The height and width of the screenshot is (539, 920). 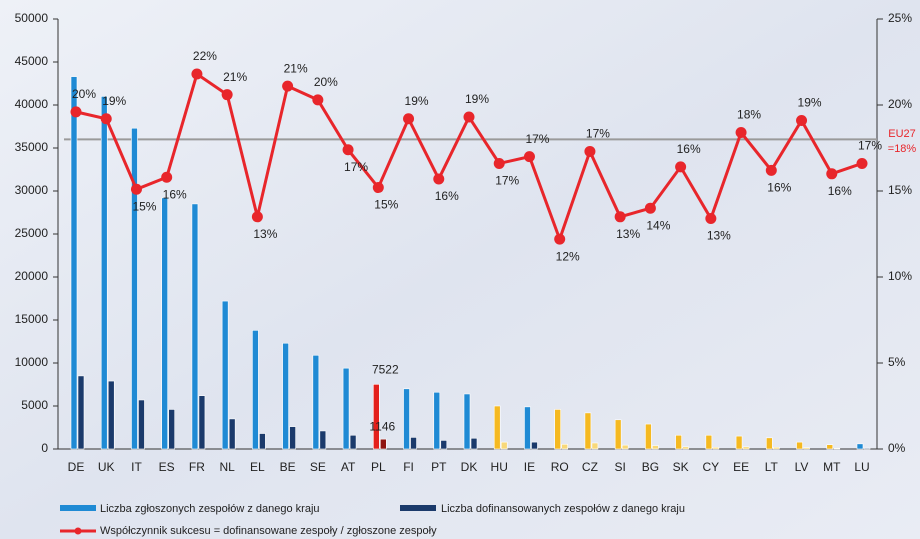 I want to click on y2-tick-label: 0%, so click(x=897, y=448).